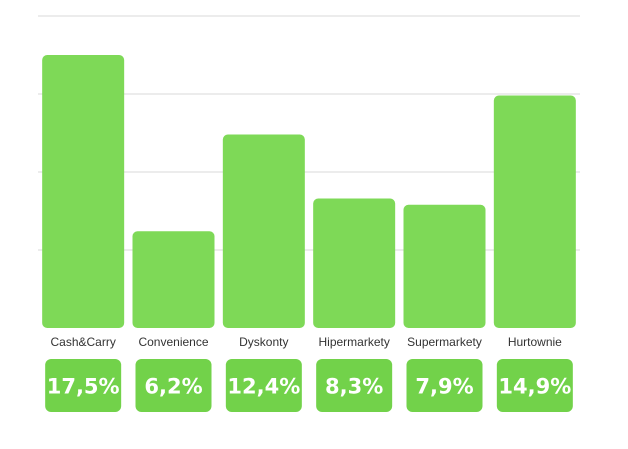 The height and width of the screenshot is (449, 628). Describe the element at coordinates (444, 266) in the screenshot. I see `bar-supermarkety` at that location.